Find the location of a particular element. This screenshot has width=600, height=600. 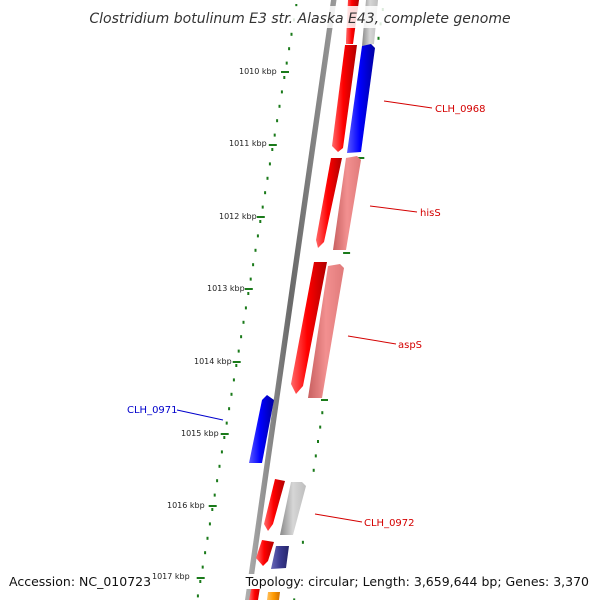

label-his-s: hisS is located at coordinates (430, 213).